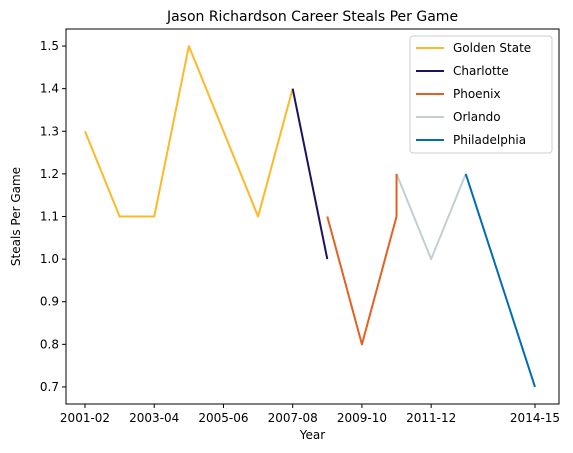  Describe the element at coordinates (49, 174) in the screenshot. I see `y-tick-label: 1.2` at that location.